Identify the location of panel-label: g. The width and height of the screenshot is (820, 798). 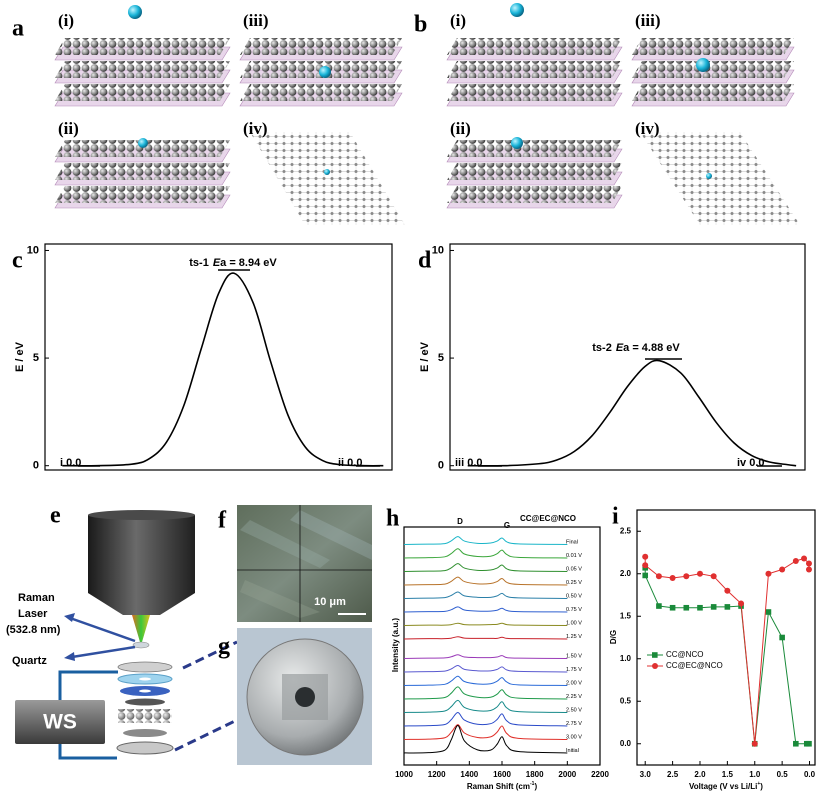
(224, 647).